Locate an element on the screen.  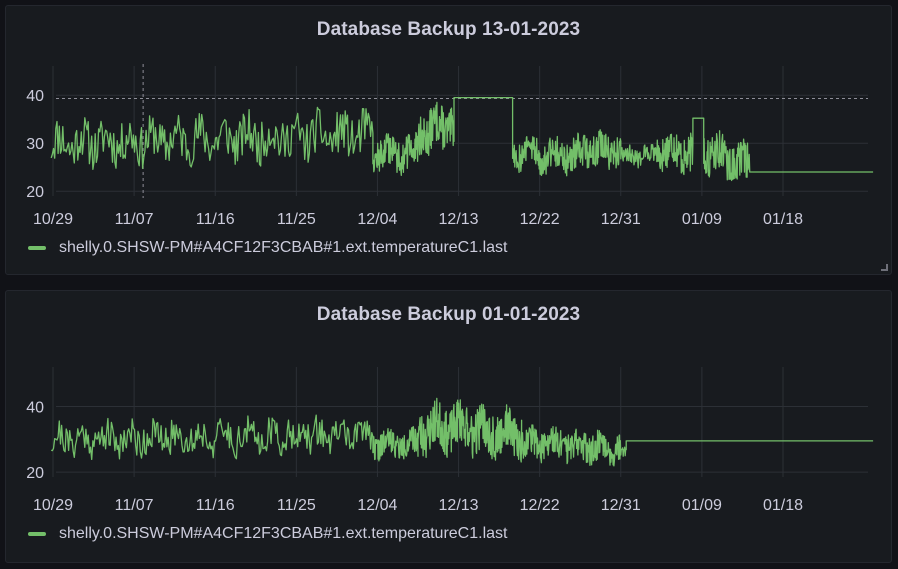
y-tick-label: 30 is located at coordinates (35, 144).